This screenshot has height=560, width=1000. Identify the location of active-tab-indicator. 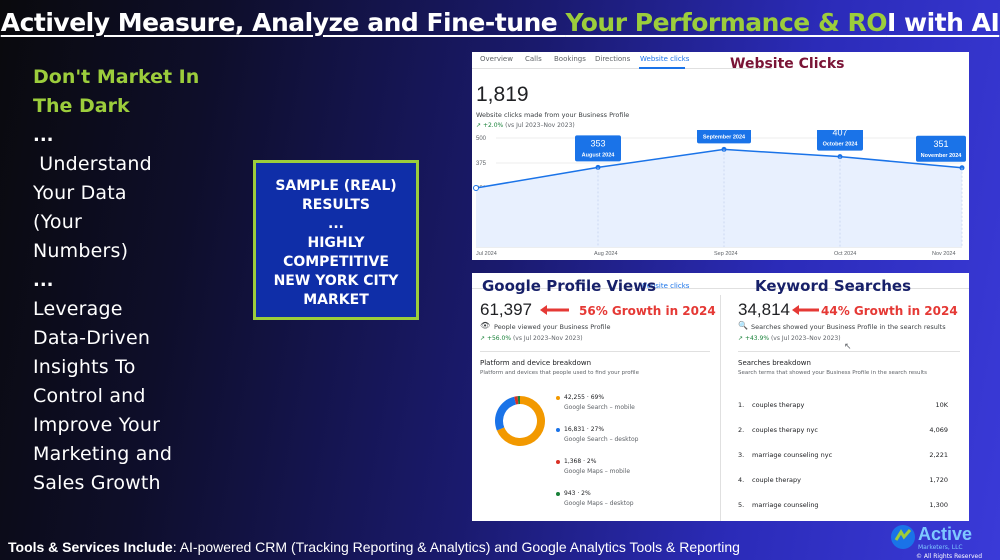
(662, 68).